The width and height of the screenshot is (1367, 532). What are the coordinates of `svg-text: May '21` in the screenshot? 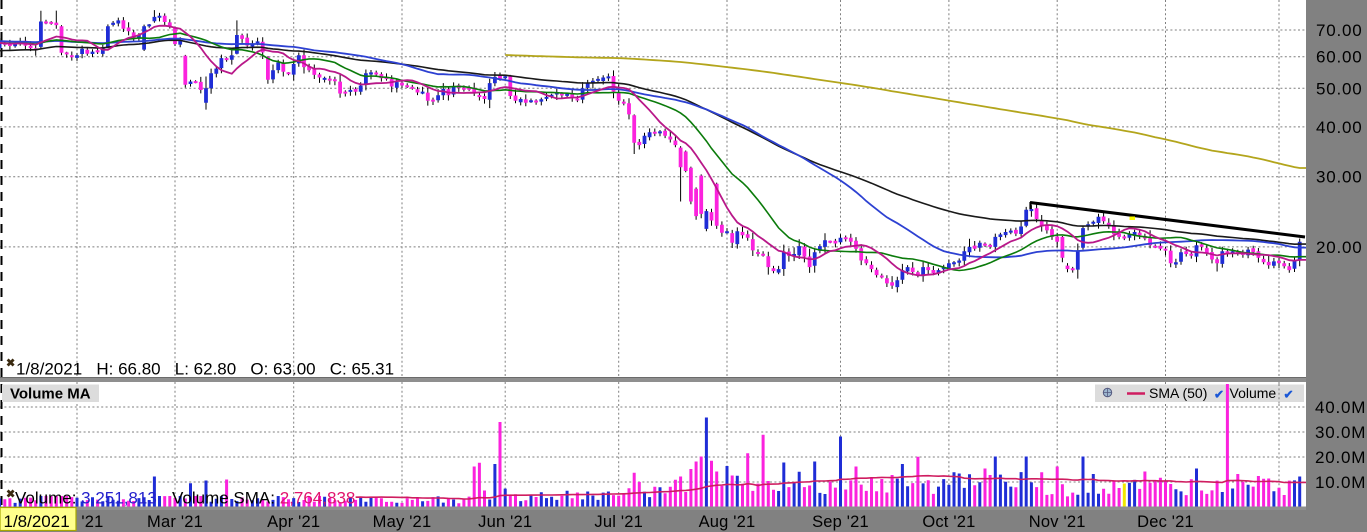 It's located at (402, 522).